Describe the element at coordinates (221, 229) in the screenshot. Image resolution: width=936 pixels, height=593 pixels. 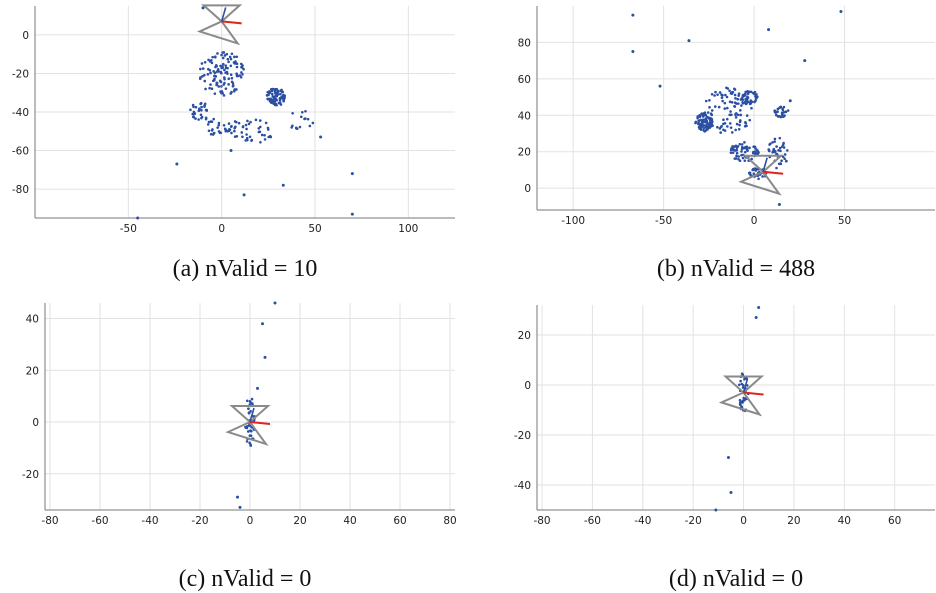
I see `x-tick-label: 0` at that location.